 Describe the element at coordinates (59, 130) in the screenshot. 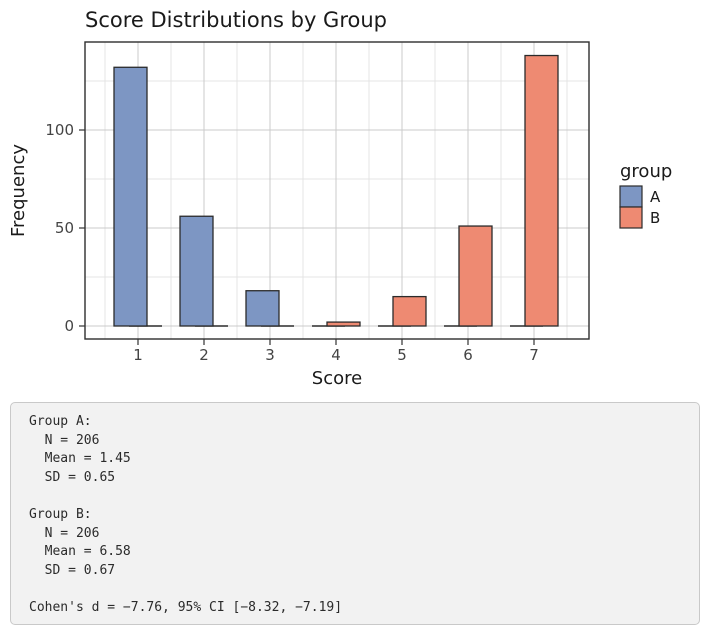

I see `y-tick-label: 100` at that location.